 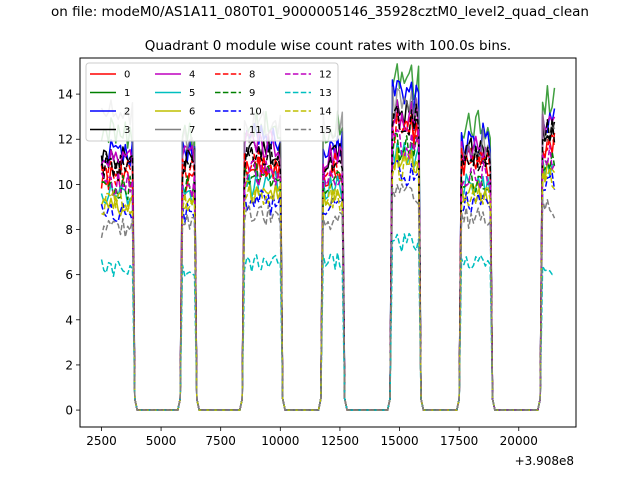 I want to click on legend-label: 7, so click(x=192, y=130).